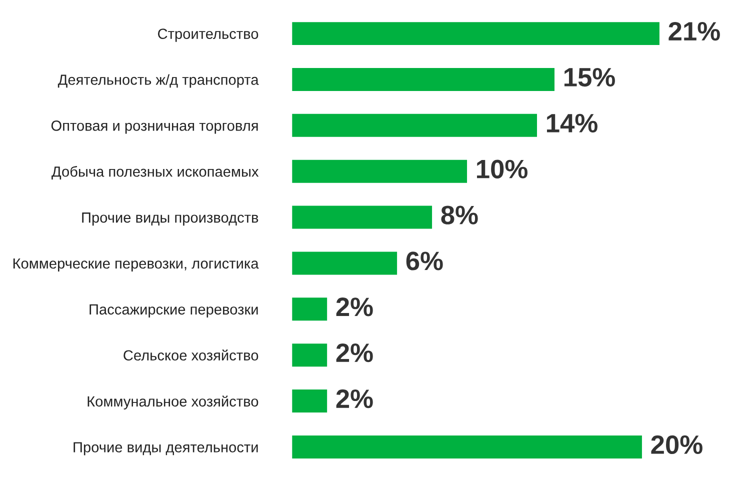 The height and width of the screenshot is (481, 747). I want to click on y-tick-label: Добыча полезных ископаемых, so click(155, 173).